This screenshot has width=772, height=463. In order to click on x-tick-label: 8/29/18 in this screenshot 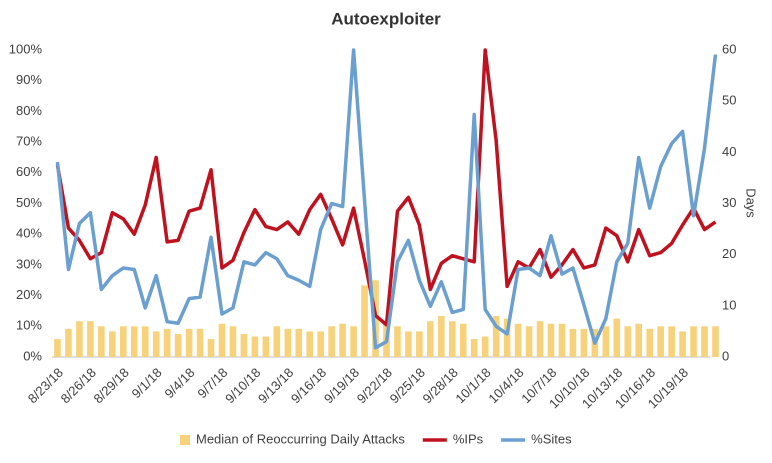, I will do `click(111, 385)`.